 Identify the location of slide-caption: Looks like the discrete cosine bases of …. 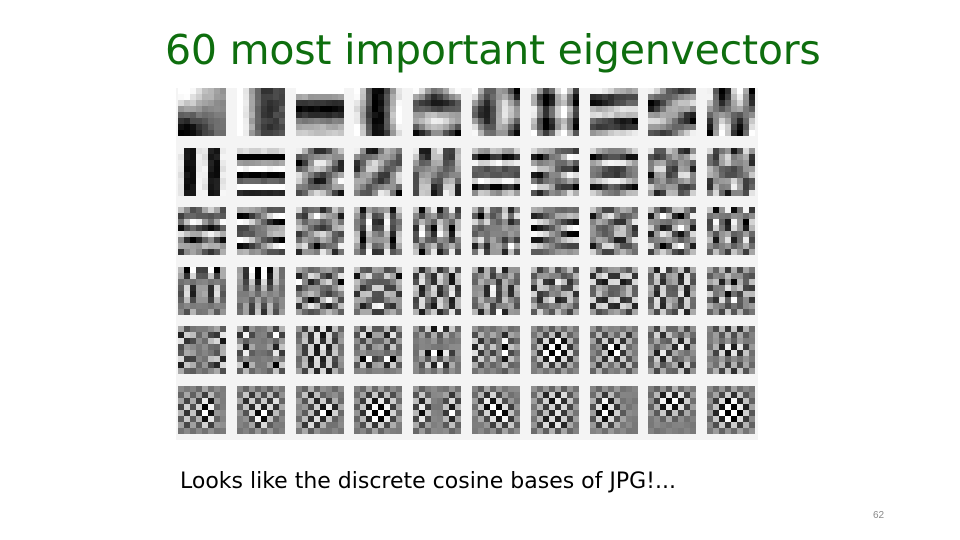
(428, 481).